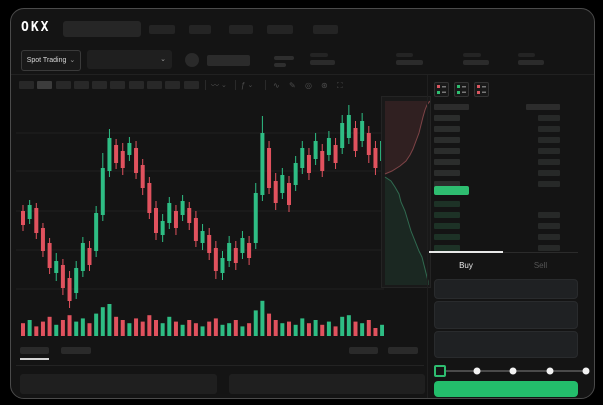 This screenshot has height=405, width=603. What do you see at coordinates (543, 106) in the screenshot?
I see `amount-column-header` at bounding box center [543, 106].